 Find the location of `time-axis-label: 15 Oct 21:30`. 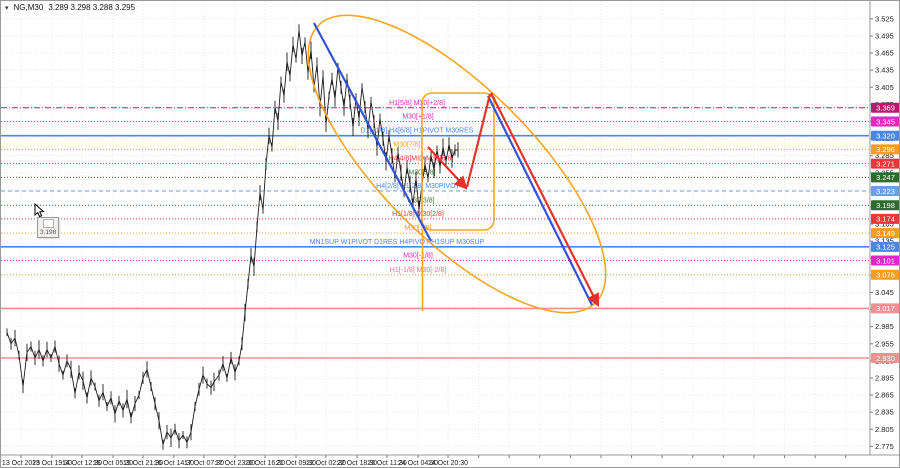

time-axis-label: 15 Oct 21:30 is located at coordinates (143, 463).